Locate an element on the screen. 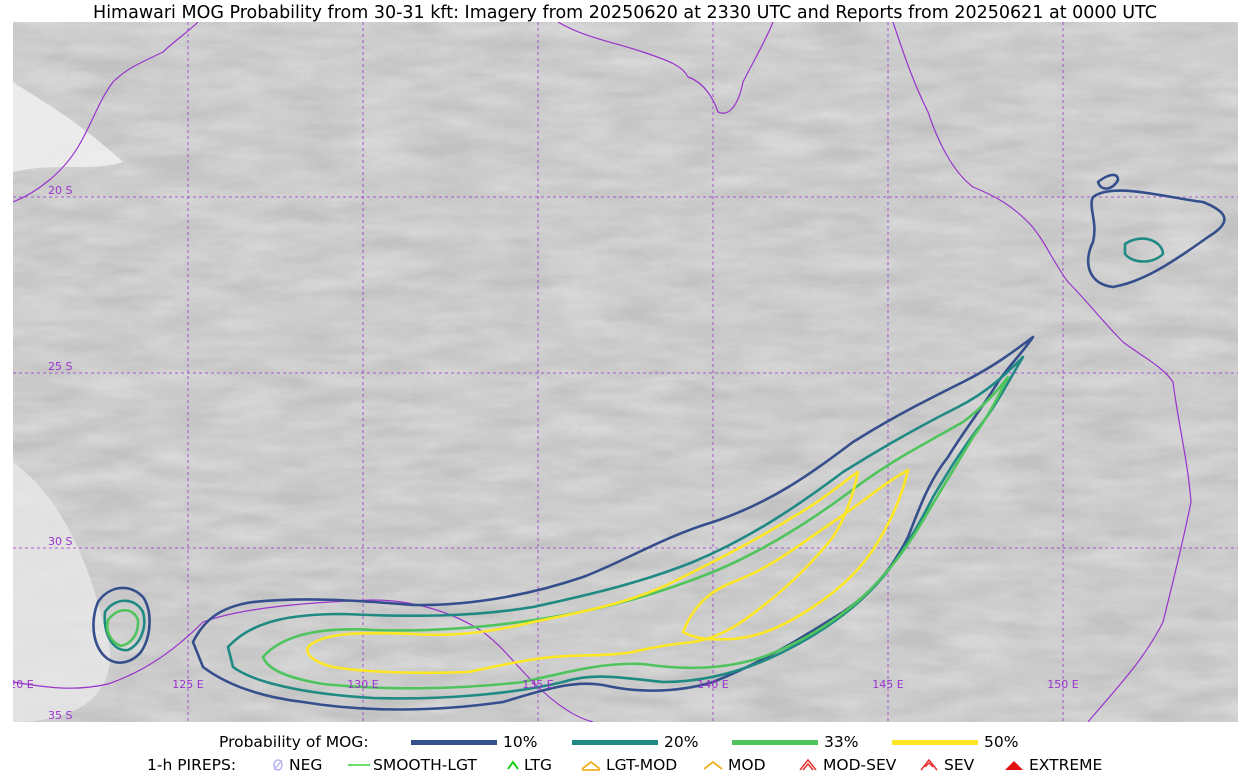  legend-label-mod: MOD is located at coordinates (747, 765).